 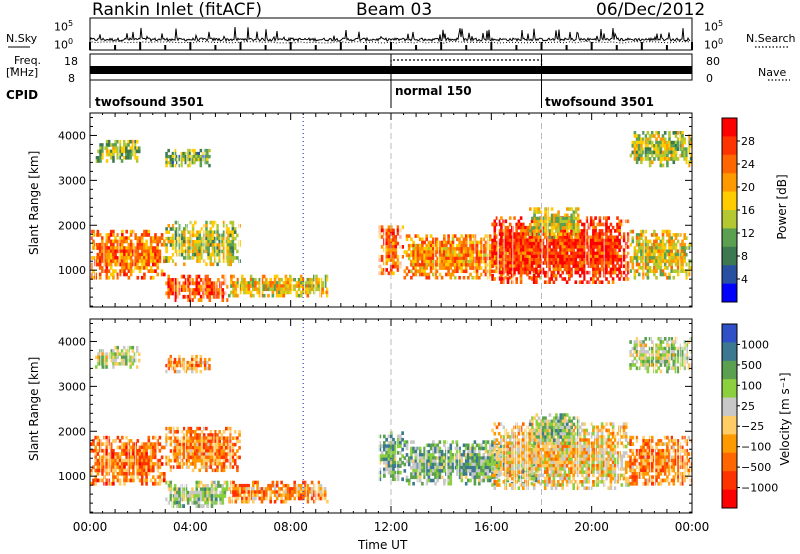 I want to click on beam-title: Beam 03, so click(x=394, y=10).